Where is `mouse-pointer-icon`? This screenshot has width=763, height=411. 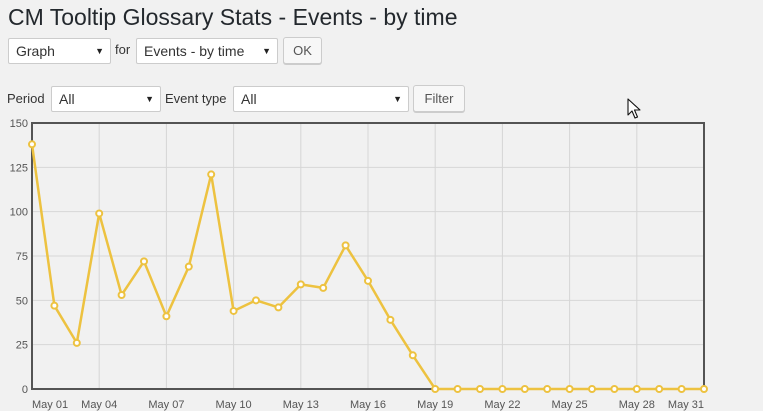 mouse-pointer-icon is located at coordinates (634, 108).